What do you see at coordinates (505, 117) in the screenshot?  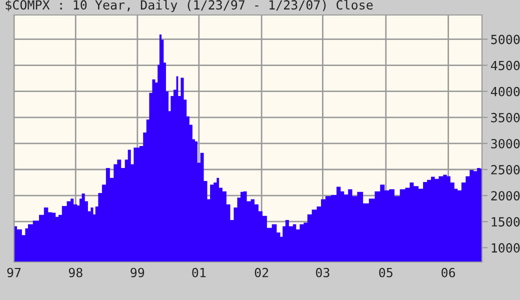 I see `y-tick-label: 3500` at bounding box center [505, 117].